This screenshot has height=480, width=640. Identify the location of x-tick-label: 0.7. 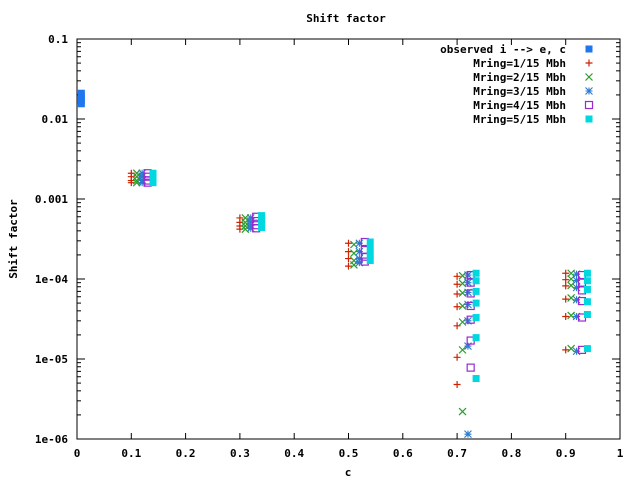
(457, 453).